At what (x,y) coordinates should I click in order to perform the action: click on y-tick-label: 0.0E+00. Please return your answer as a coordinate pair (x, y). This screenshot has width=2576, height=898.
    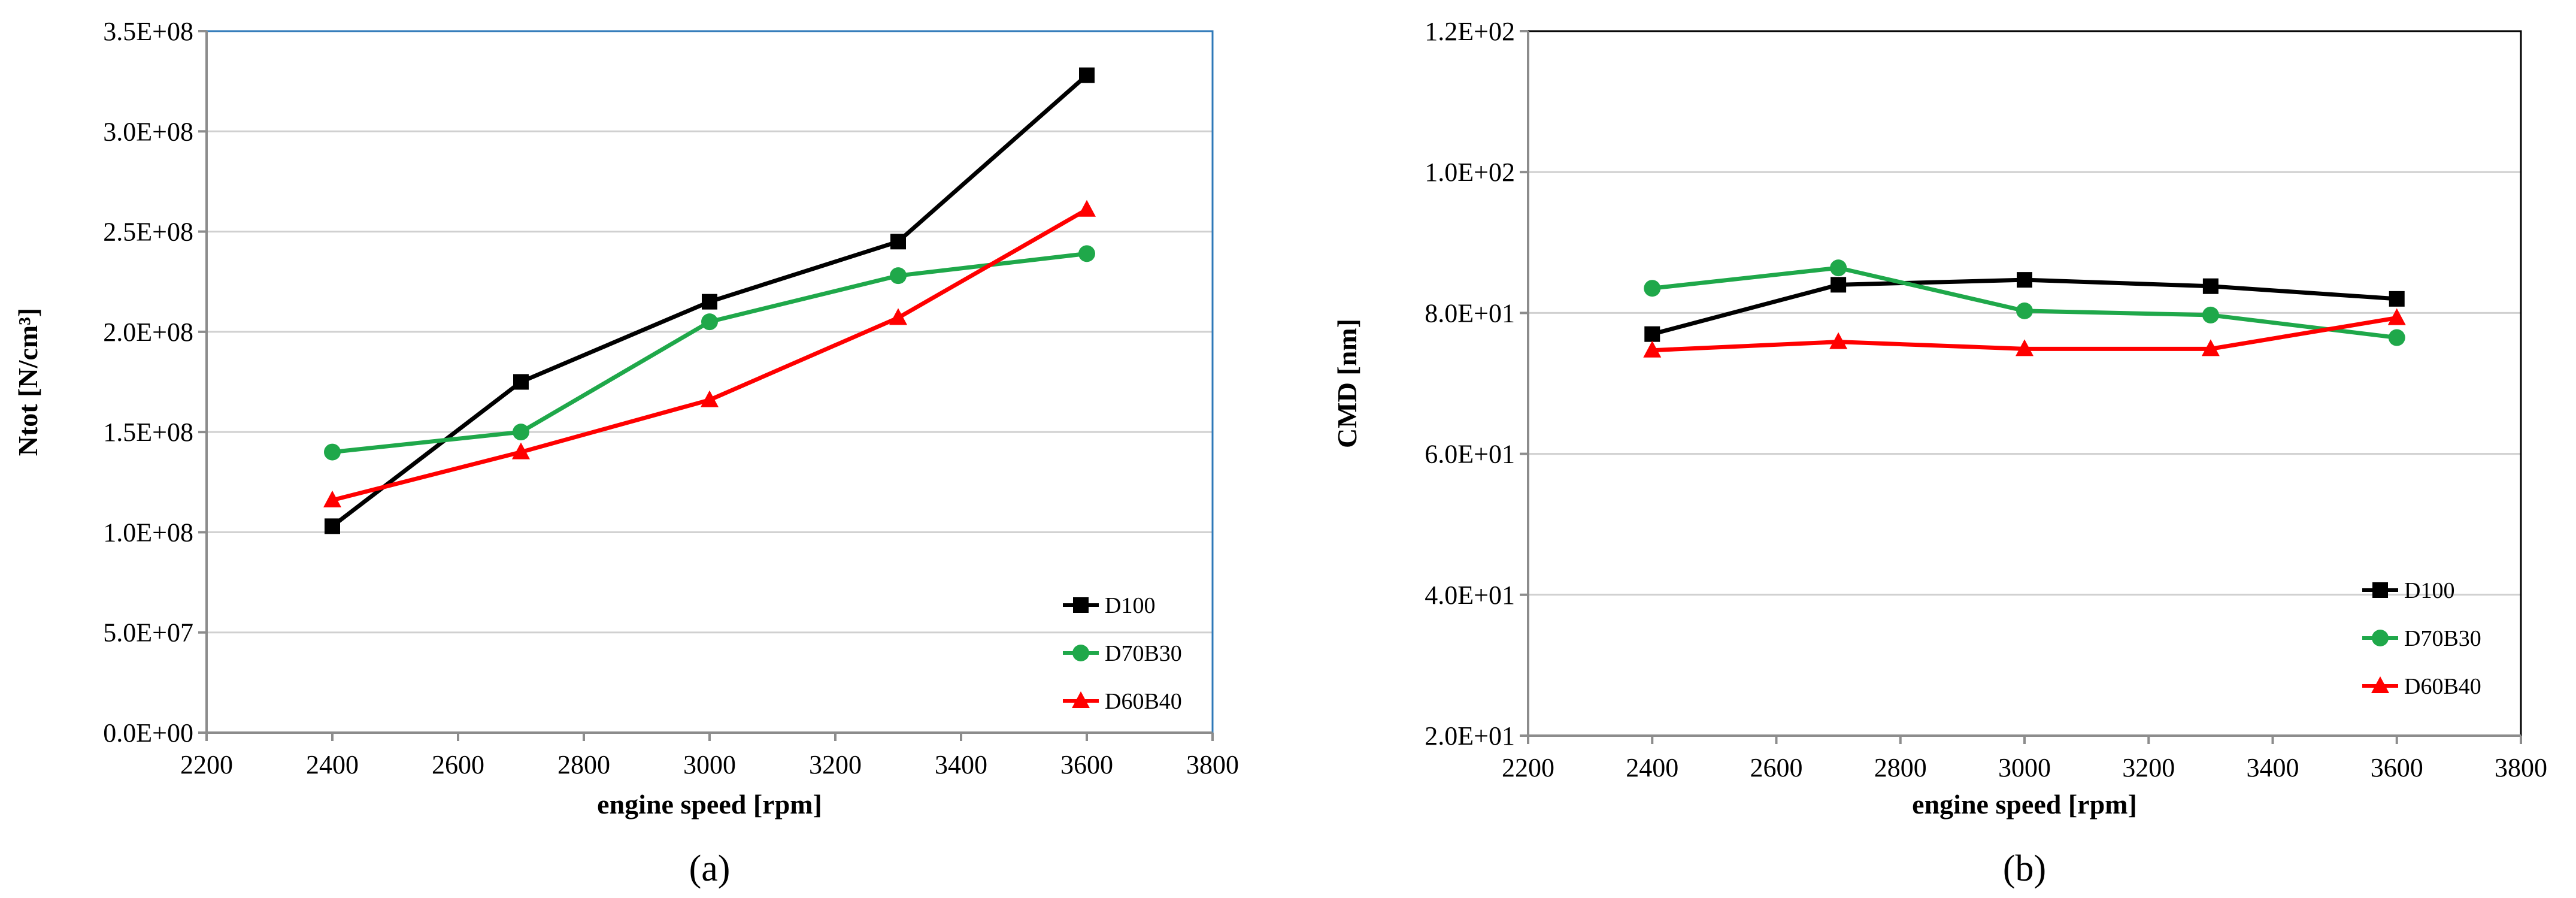
    Looking at the image, I should click on (148, 733).